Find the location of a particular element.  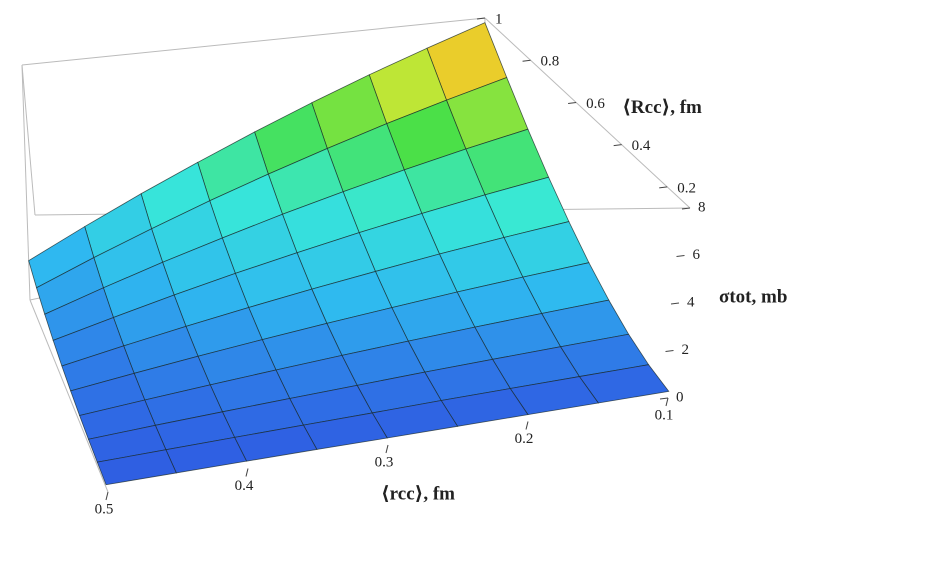

z-tick-label: 0 is located at coordinates (680, 397).